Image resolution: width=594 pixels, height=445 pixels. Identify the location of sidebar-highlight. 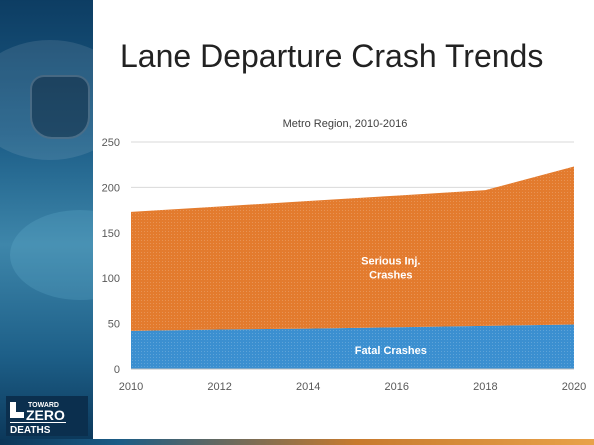
(46, 100).